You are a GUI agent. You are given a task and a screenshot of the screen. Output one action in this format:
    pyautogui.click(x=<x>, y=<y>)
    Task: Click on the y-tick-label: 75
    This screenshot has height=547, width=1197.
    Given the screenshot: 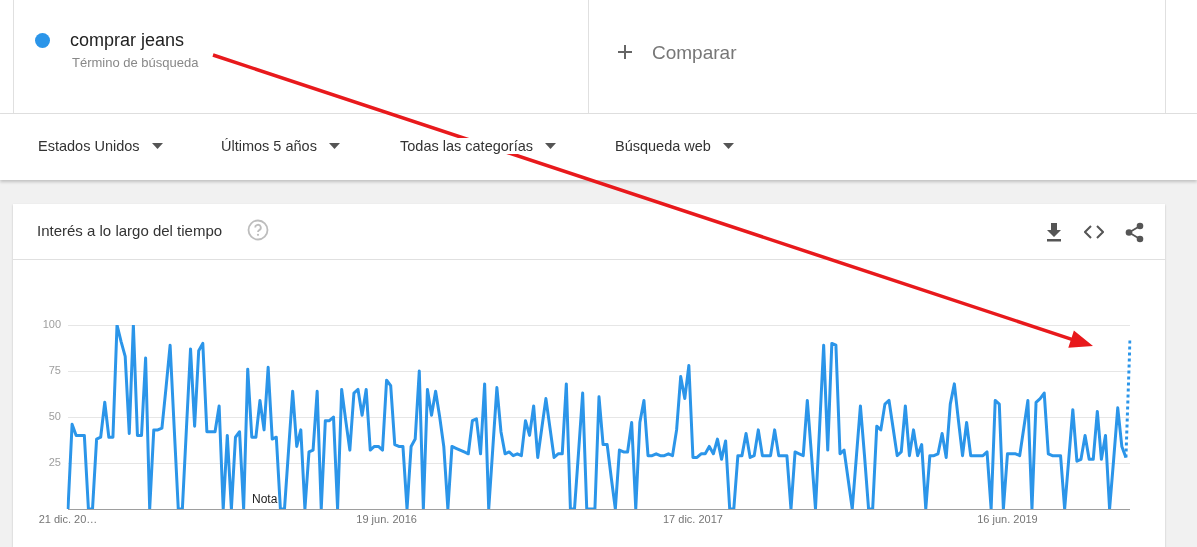 What is the action you would take?
    pyautogui.click(x=54, y=370)
    